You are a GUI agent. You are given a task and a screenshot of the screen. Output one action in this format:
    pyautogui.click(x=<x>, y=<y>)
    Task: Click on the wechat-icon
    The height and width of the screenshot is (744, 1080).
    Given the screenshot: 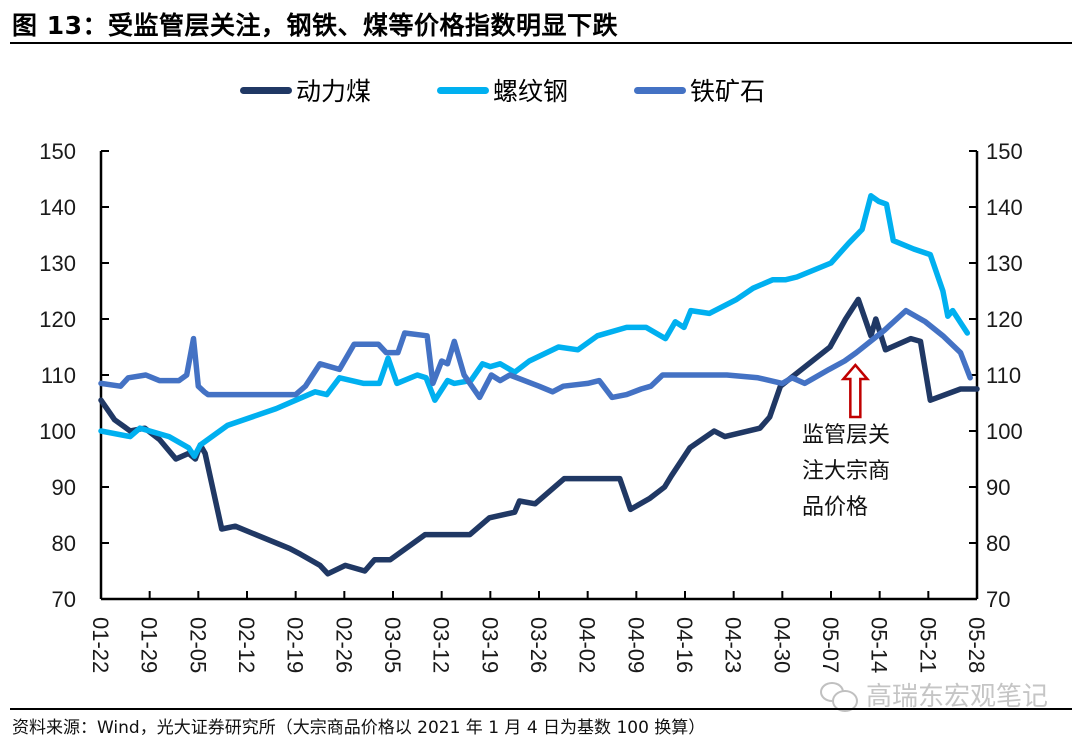 What is the action you would take?
    pyautogui.click(x=840, y=696)
    